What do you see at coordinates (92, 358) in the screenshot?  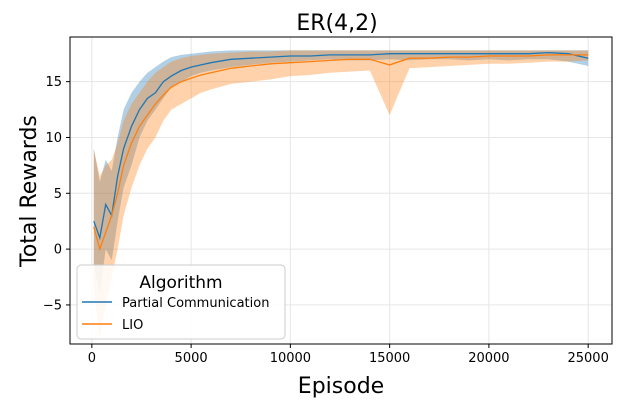 I see `x-tick-label: 0` at bounding box center [92, 358].